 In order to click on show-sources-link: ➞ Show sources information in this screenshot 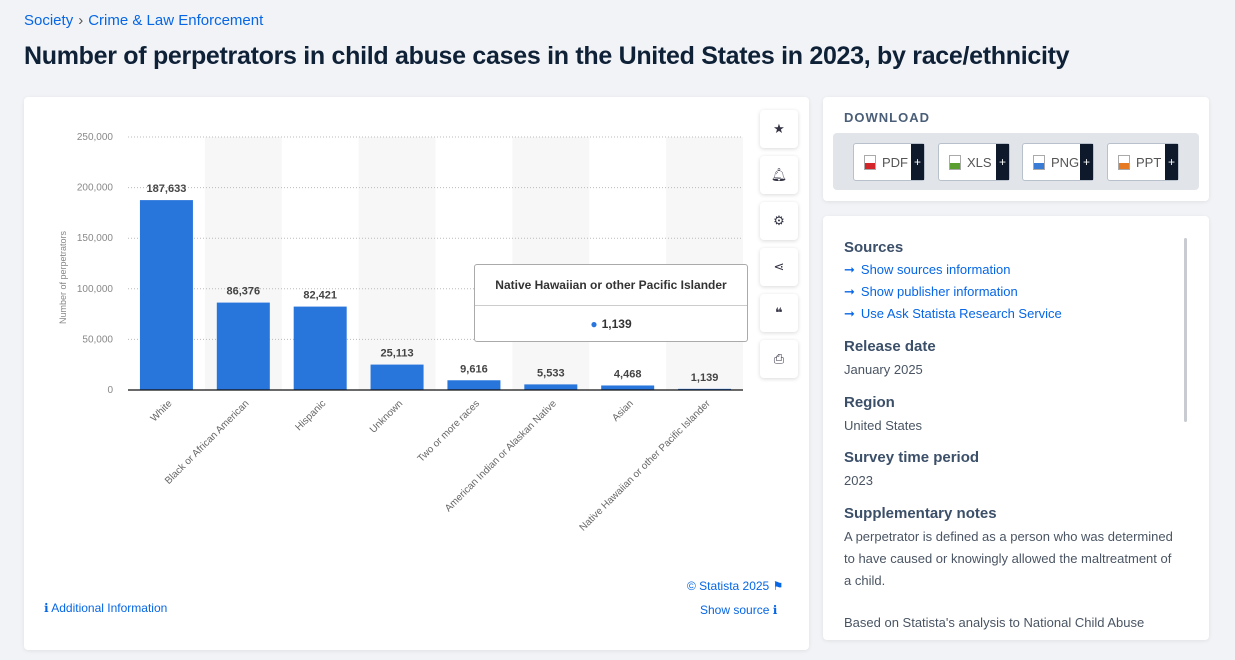, I will do `click(927, 269)`.